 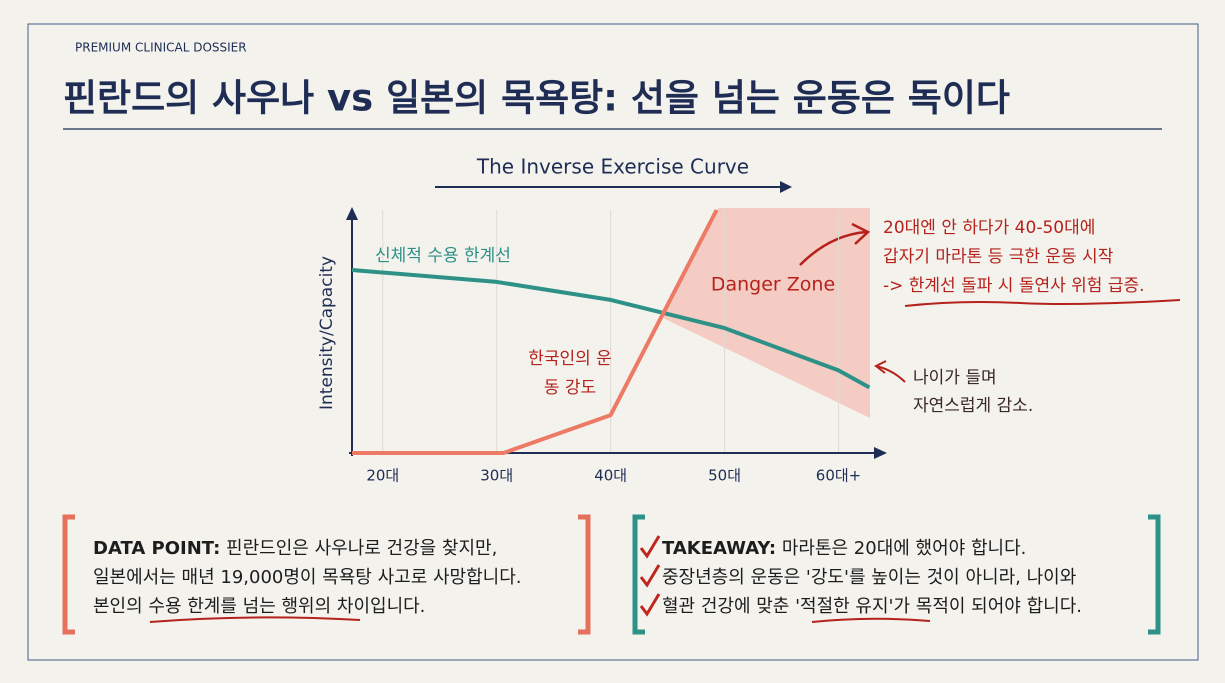 What do you see at coordinates (904, 548) in the screenshot?
I see `takeaway-text: 마라톤은 20대에 했어야 합니다.` at bounding box center [904, 548].